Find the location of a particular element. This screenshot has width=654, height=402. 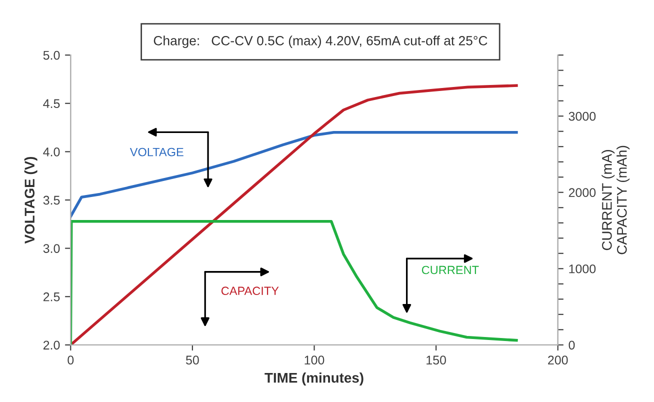

x-tick-label: 200 is located at coordinates (558, 360).